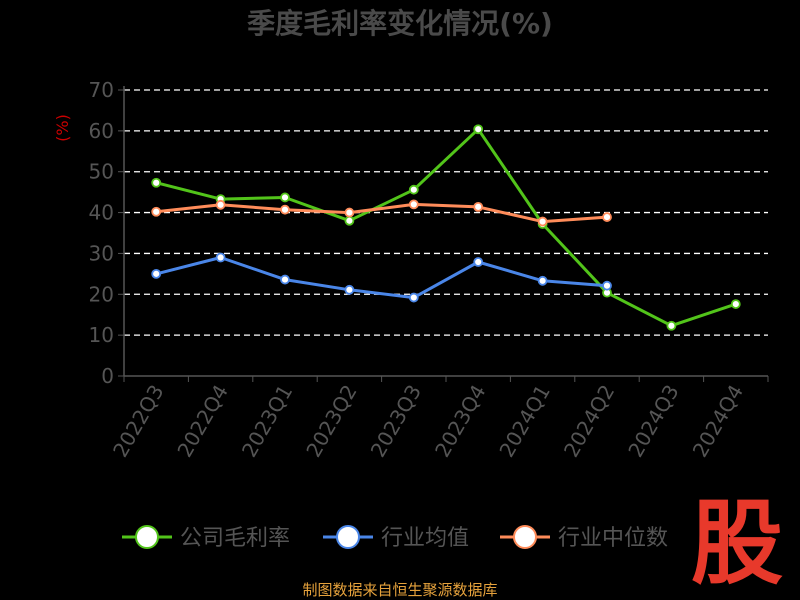 Image resolution: width=800 pixels, height=600 pixels. What do you see at coordinates (62, 128) in the screenshot?
I see `y-axis-unit: (%)` at bounding box center [62, 128].